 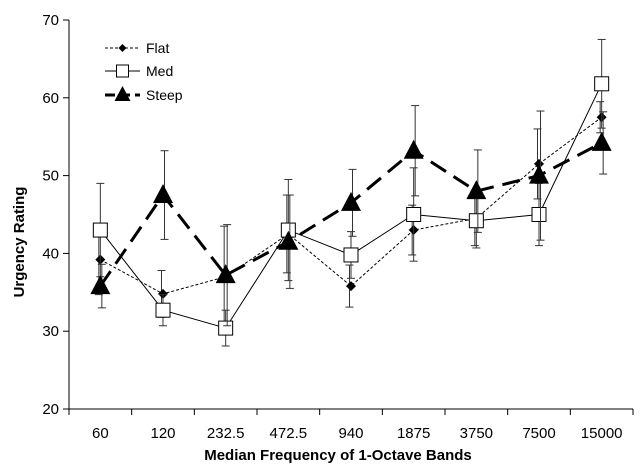 What do you see at coordinates (122, 48) in the screenshot?
I see `legend-marker-flat` at bounding box center [122, 48].